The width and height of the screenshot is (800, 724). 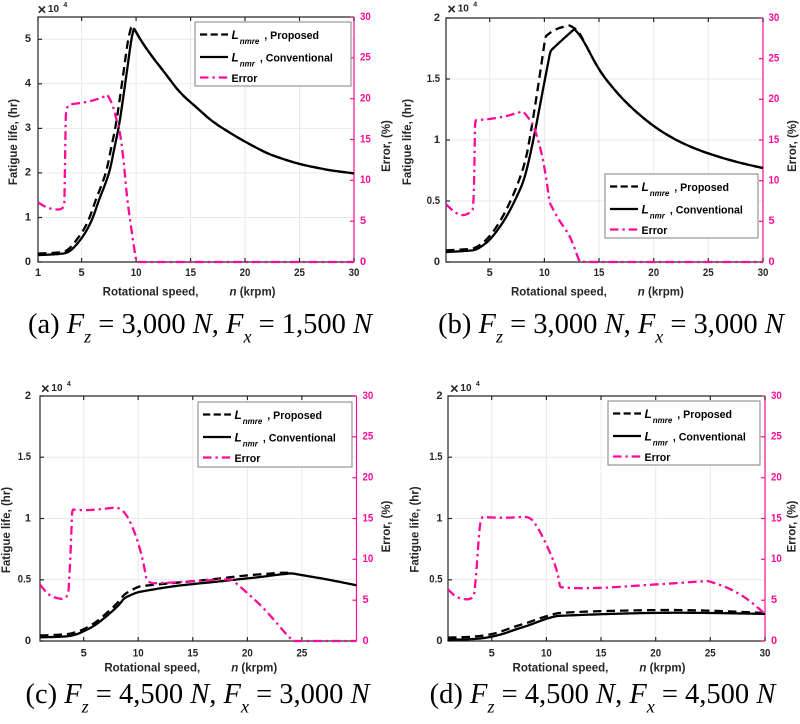 What do you see at coordinates (28, 128) in the screenshot?
I see `svg-text: 3` at bounding box center [28, 128].